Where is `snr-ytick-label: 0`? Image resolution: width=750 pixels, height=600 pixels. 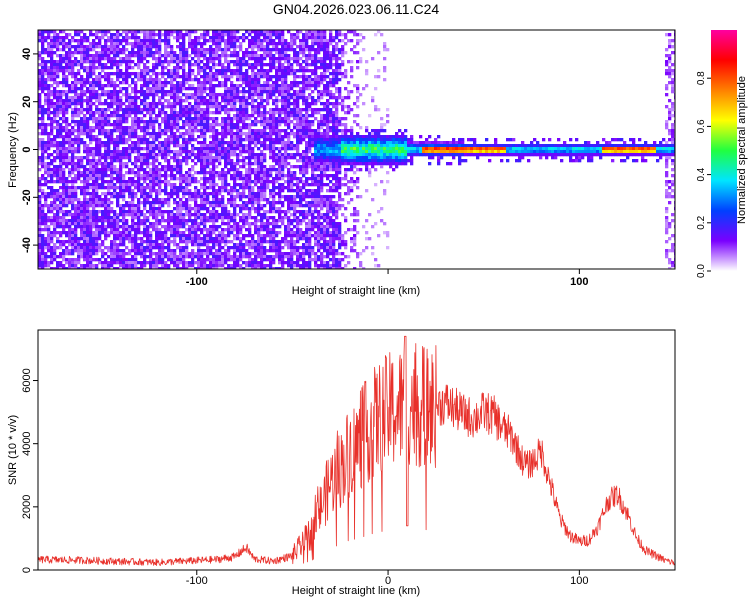
snr-ytick-label: 0 is located at coordinates (27, 570).